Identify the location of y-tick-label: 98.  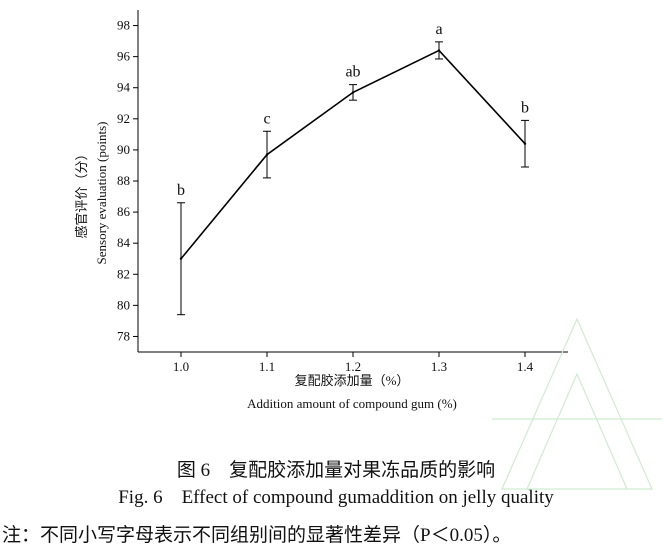
(123, 25).